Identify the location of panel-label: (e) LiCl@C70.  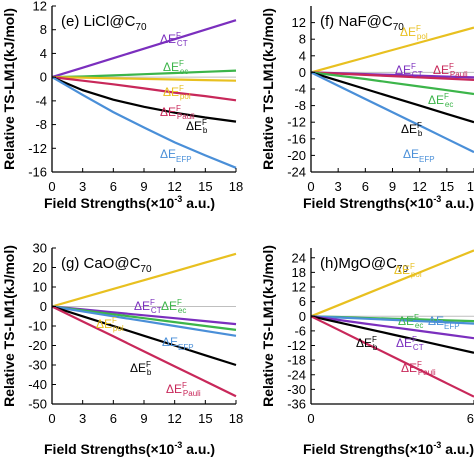
(104, 23).